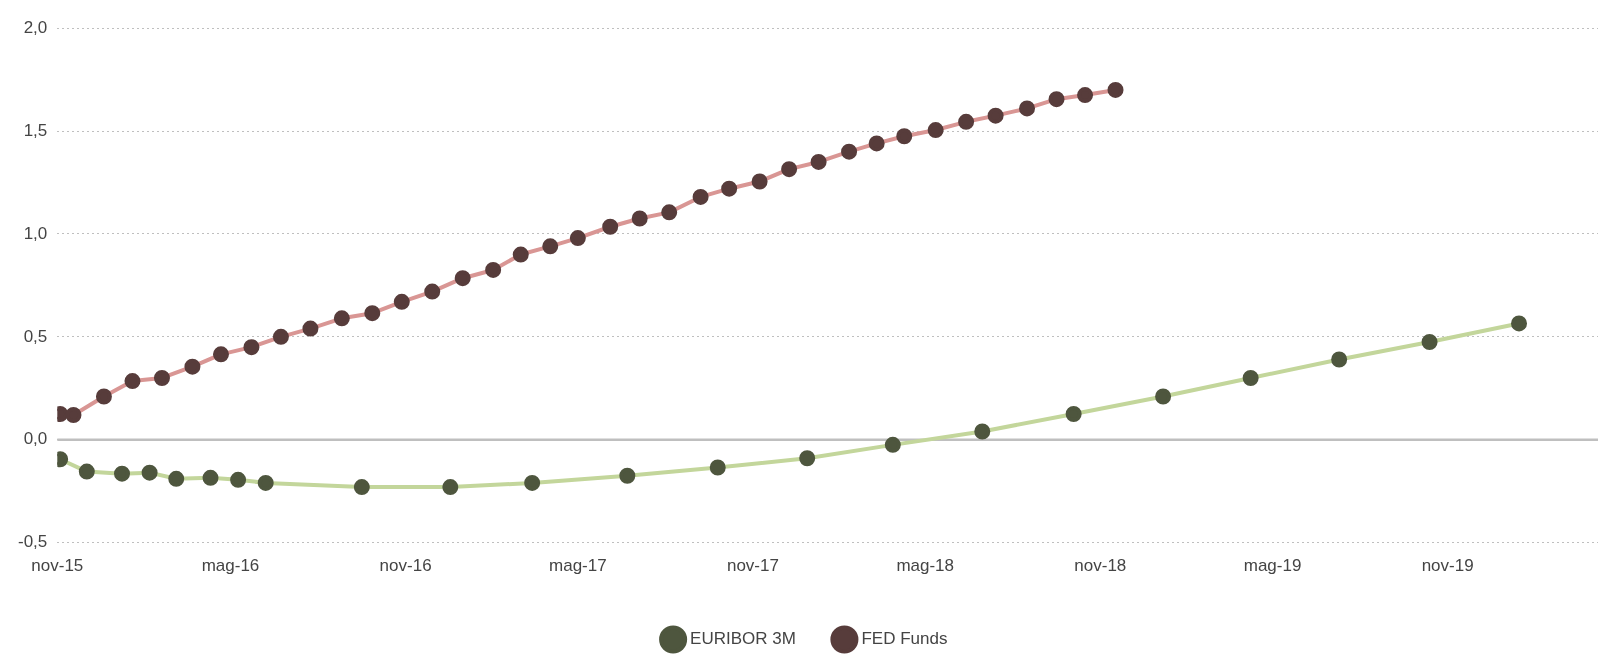  Describe the element at coordinates (35, 27) in the screenshot. I see `y-tick-label: 2,0` at that location.